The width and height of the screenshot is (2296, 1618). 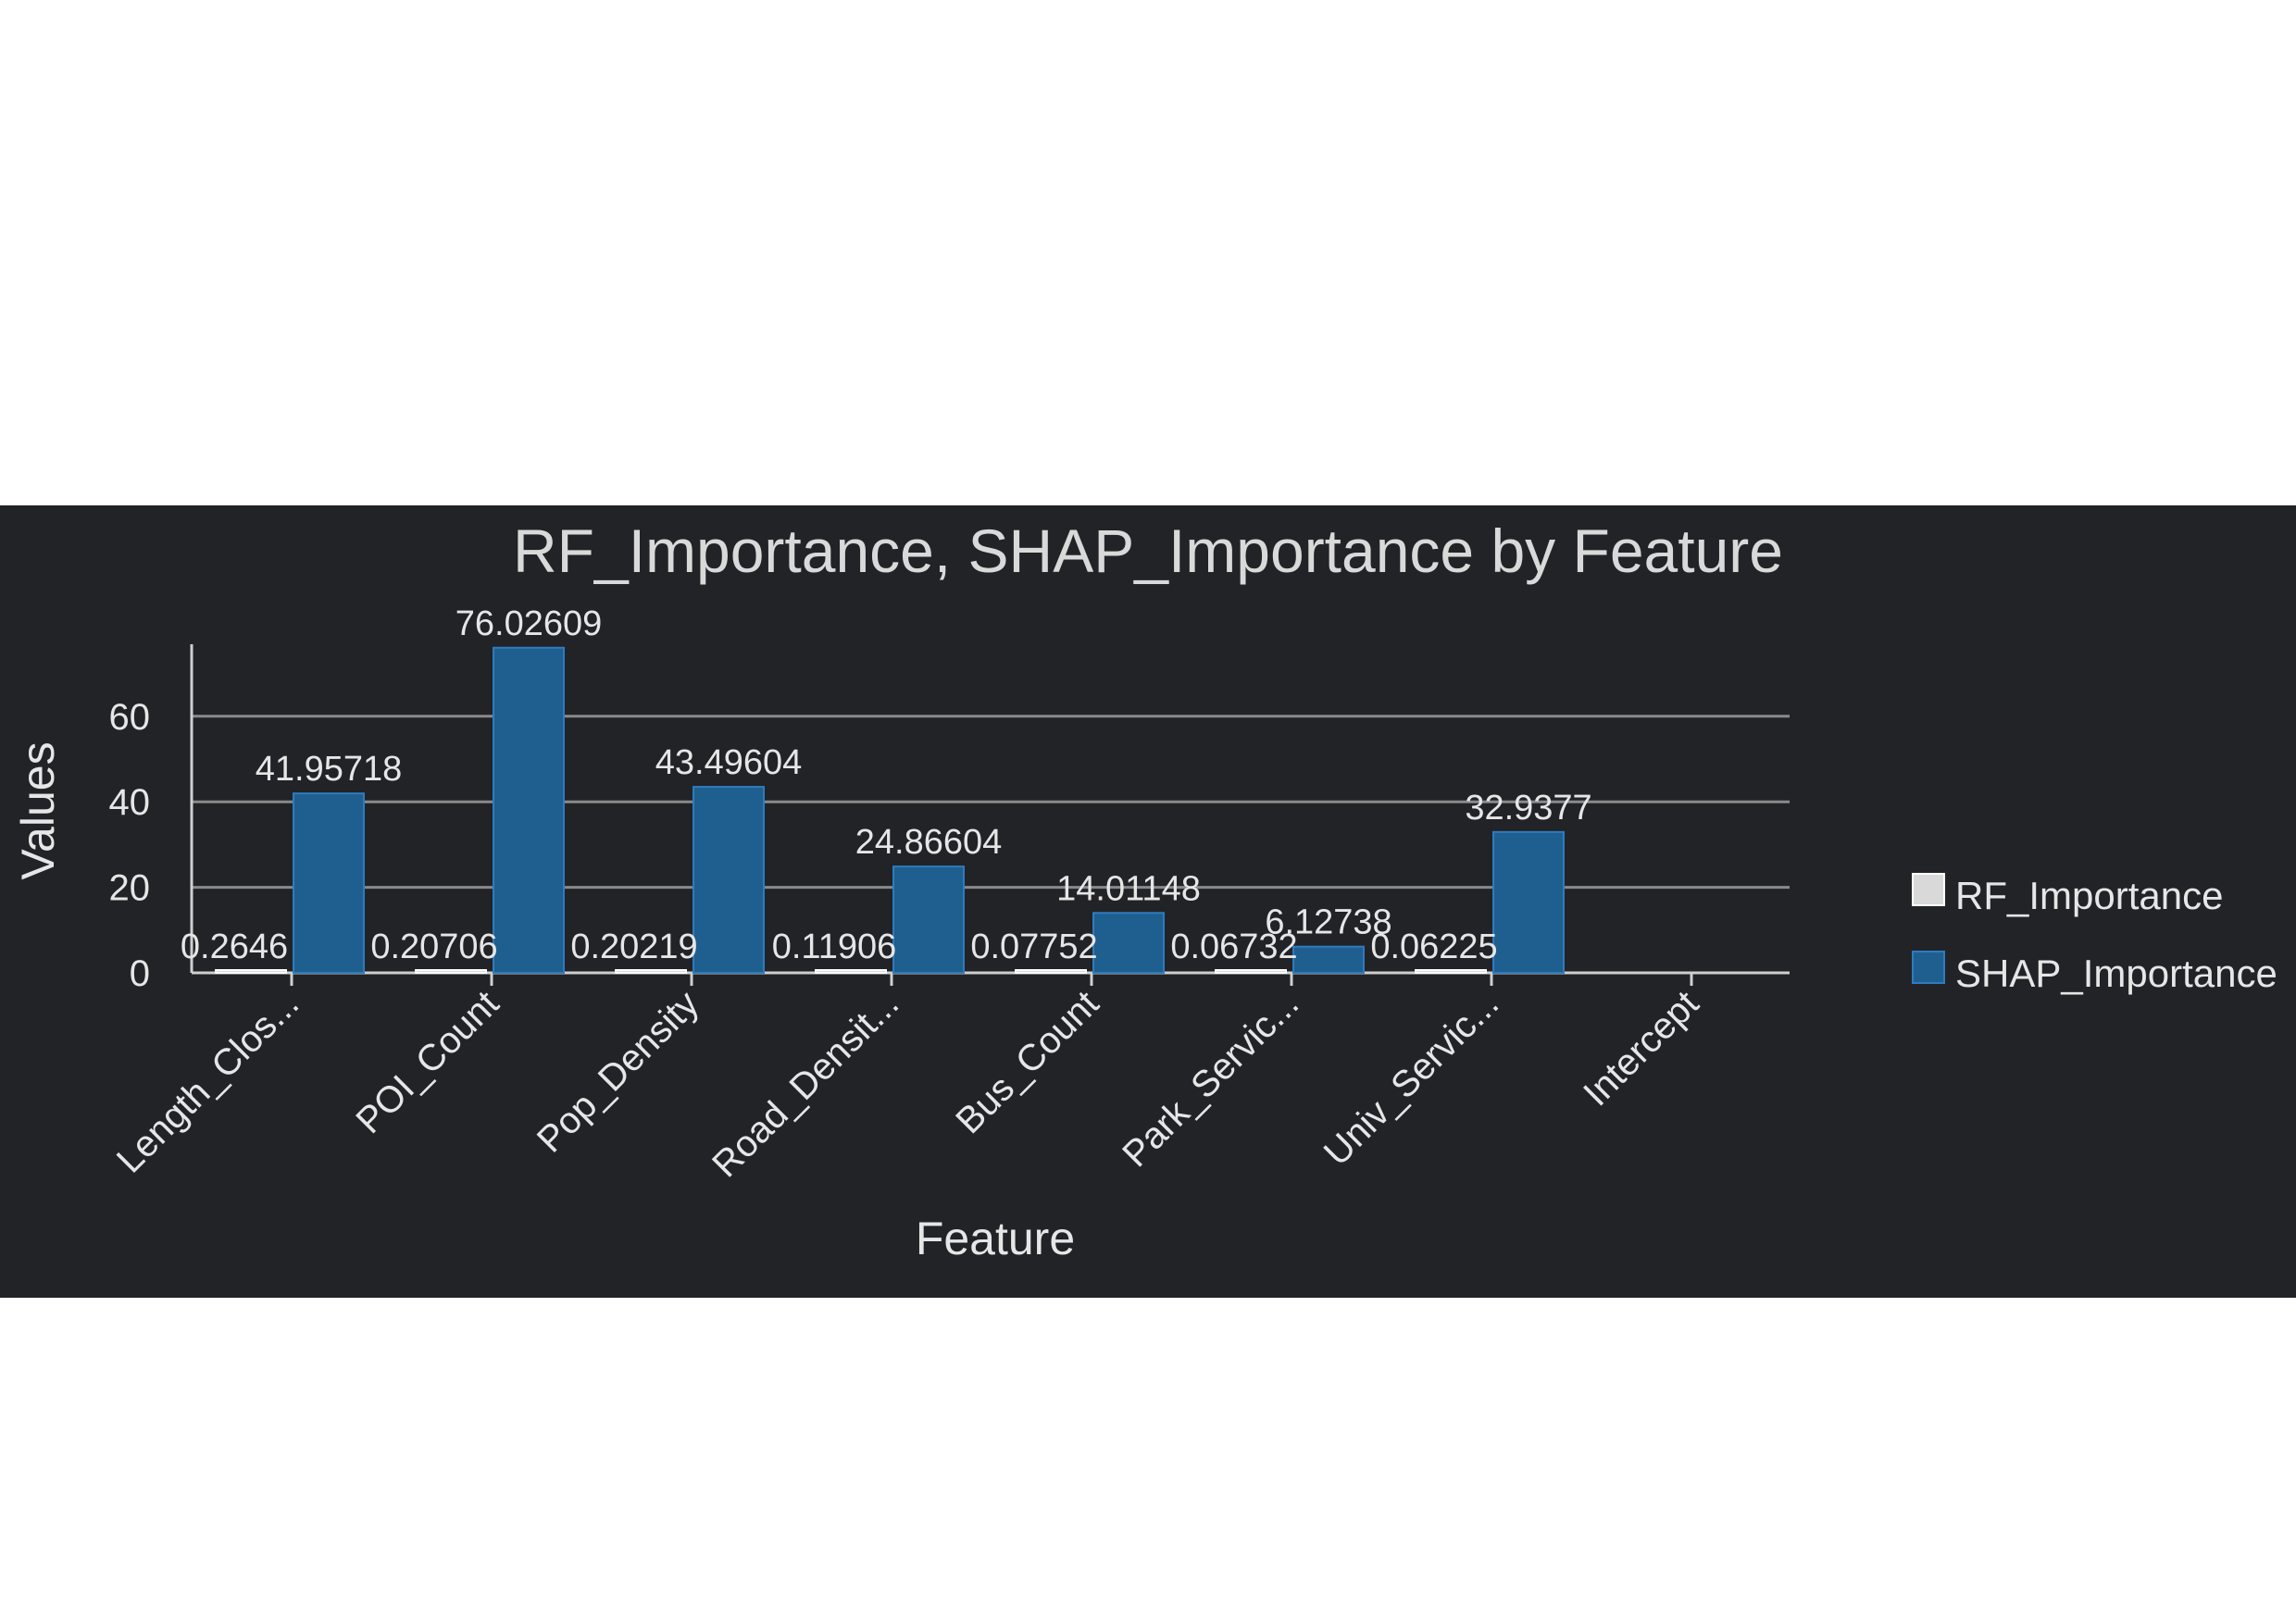 I want to click on y-tick-label: 0, so click(x=140, y=973).